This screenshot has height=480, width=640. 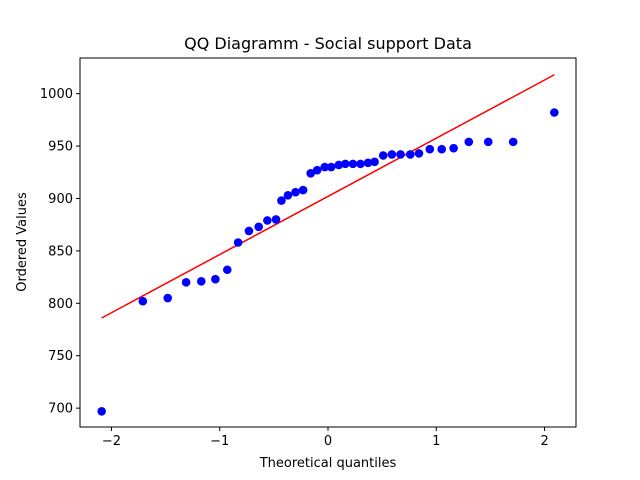 What do you see at coordinates (328, 43) in the screenshot?
I see `chart-title: QQ Diagramm - Social support Data` at bounding box center [328, 43].